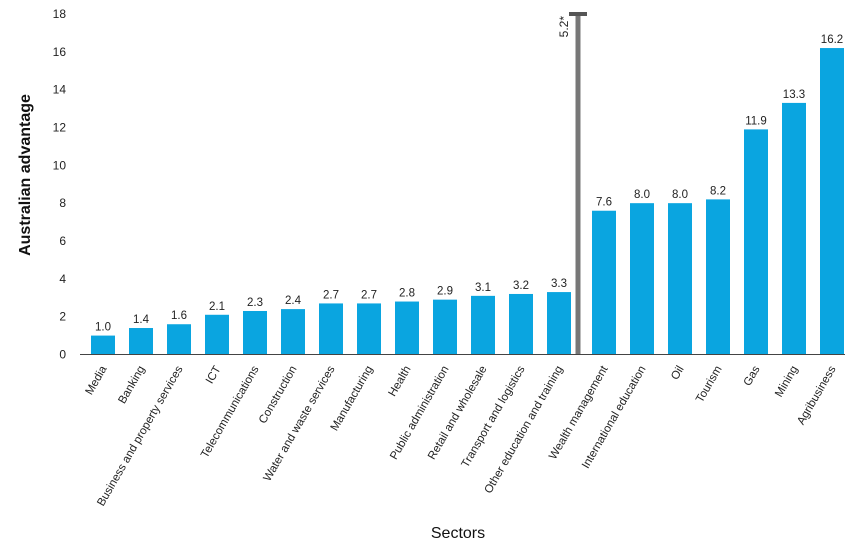 The width and height of the screenshot is (850, 542). I want to click on data-label: 11.9, so click(756, 121).